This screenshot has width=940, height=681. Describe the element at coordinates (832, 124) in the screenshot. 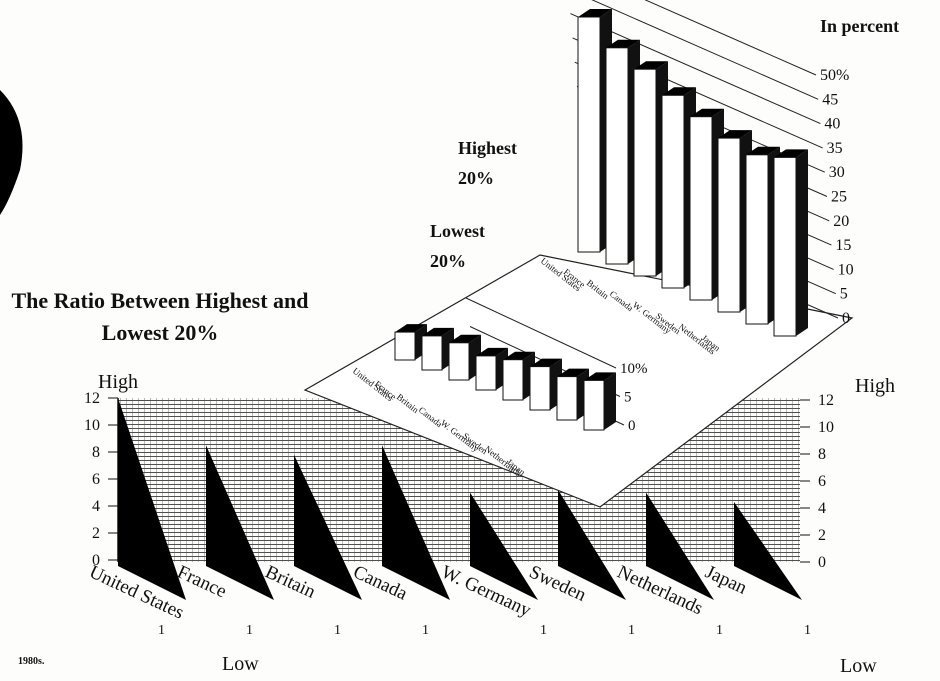

I see `y-tick-label: 40` at that location.